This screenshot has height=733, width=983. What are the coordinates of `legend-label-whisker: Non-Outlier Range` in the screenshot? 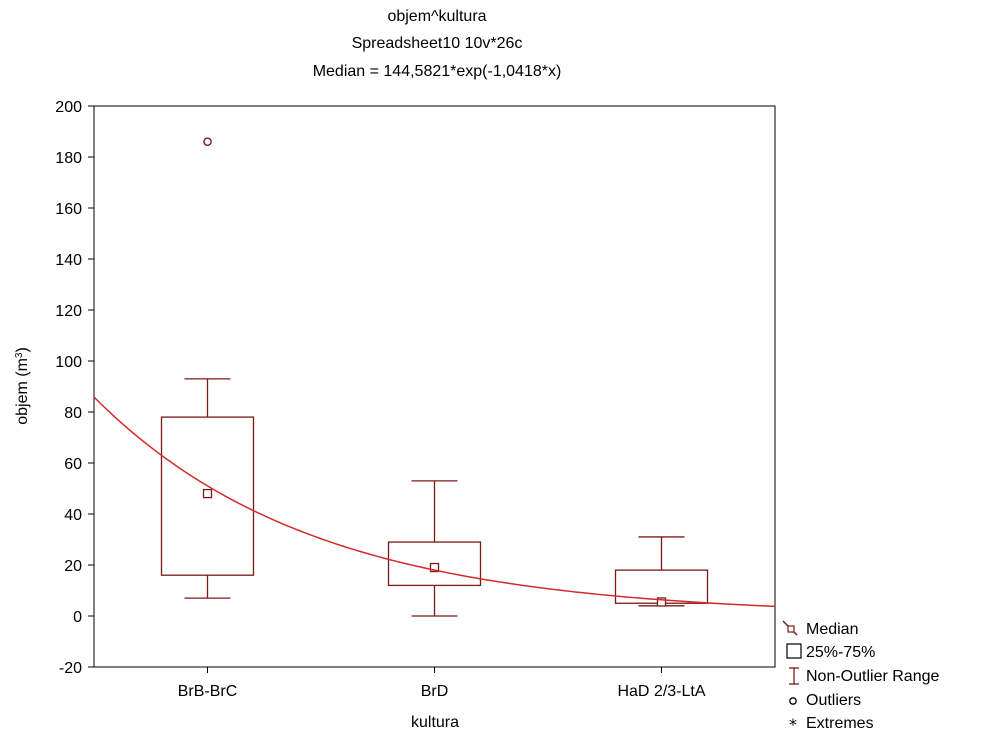 It's located at (873, 676).